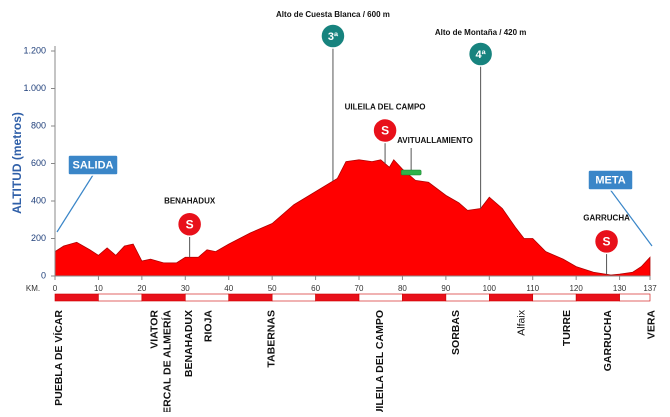  What do you see at coordinates (17, 163) in the screenshot?
I see `y-axis-label: ALTITUD (metros)` at bounding box center [17, 163].